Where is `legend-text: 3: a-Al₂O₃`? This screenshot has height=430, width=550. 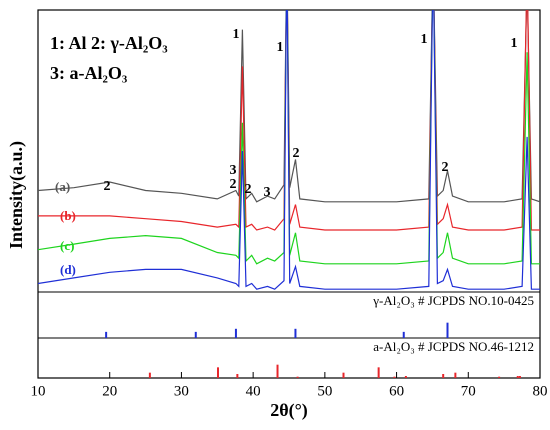
legend-text: 3: a-Al₂O₃ is located at coordinates (89, 73).